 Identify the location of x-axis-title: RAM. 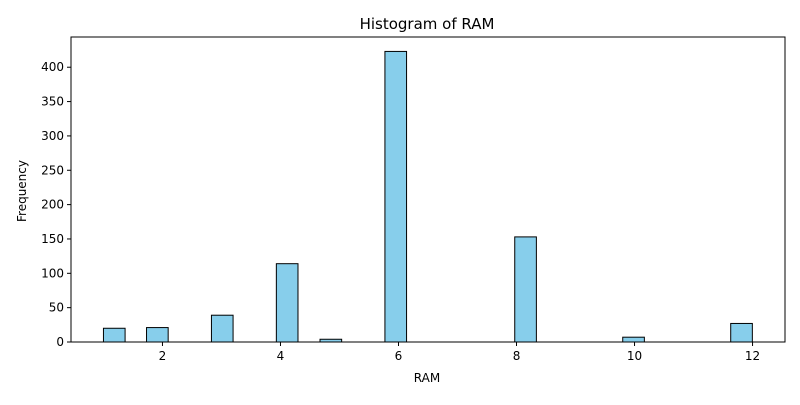
(427, 378).